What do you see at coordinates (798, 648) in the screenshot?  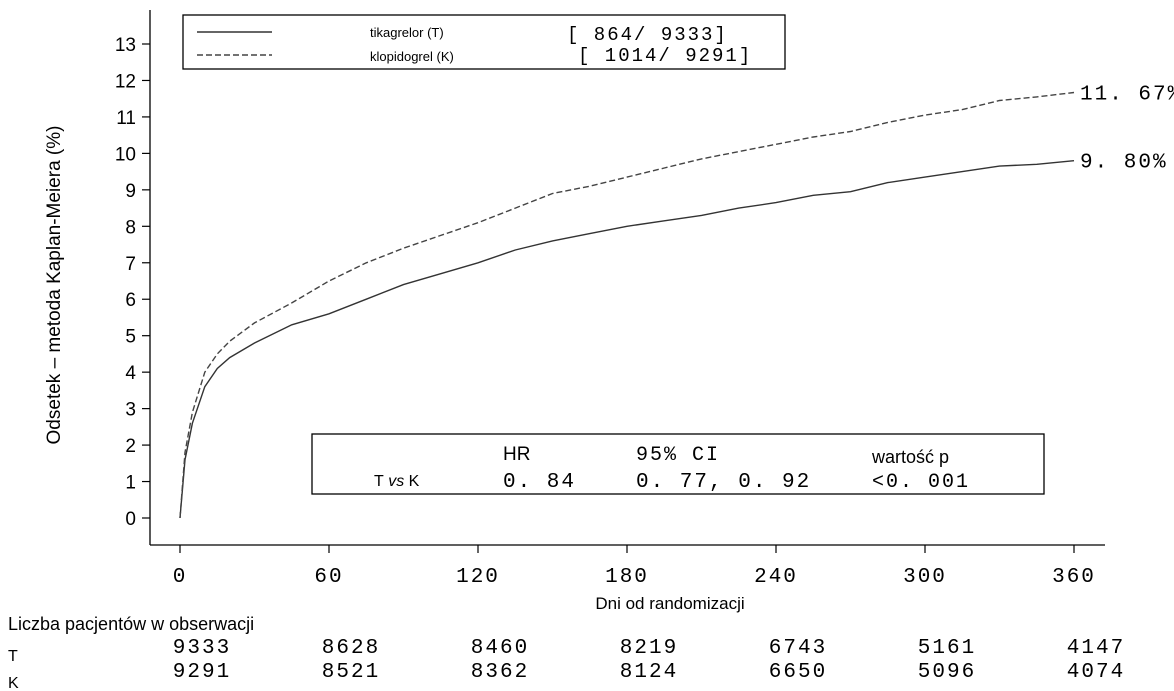 I see `risk-value: 6743` at bounding box center [798, 648].